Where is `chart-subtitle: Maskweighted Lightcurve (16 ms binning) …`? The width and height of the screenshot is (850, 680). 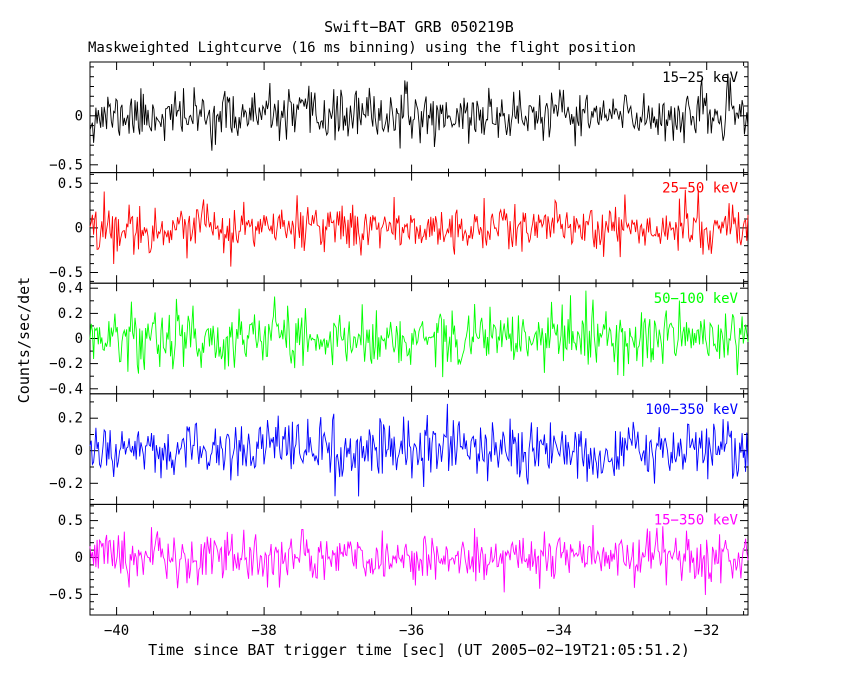
chart-subtitle: Maskweighted Lightcurve (16 ms binning) … is located at coordinates (362, 48).